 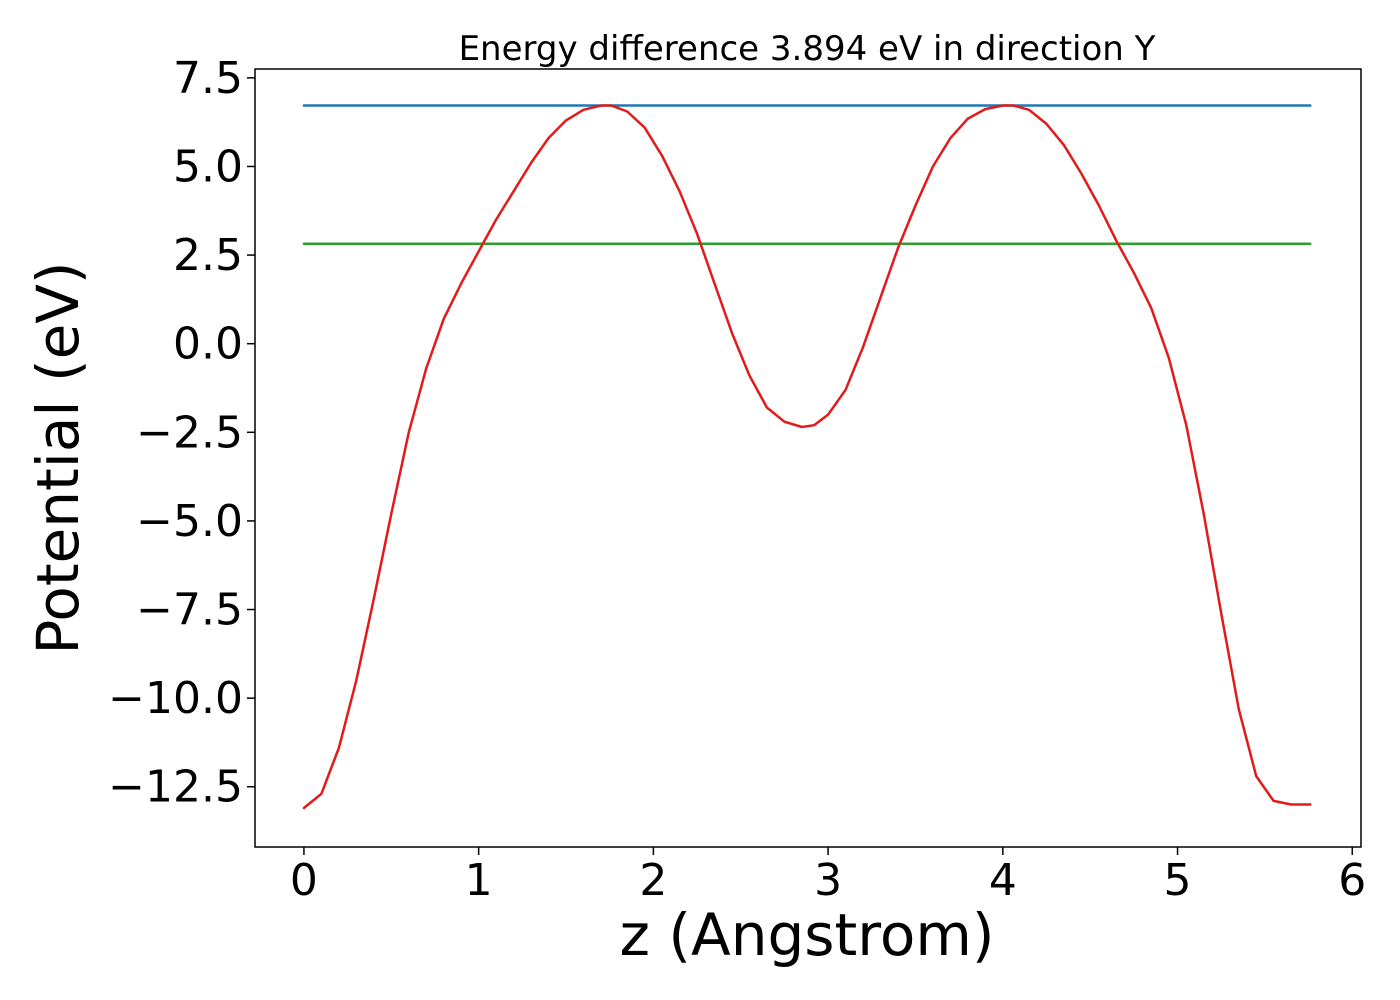 What do you see at coordinates (58, 457) in the screenshot?
I see `y-axis-label: Potential (eV)` at bounding box center [58, 457].